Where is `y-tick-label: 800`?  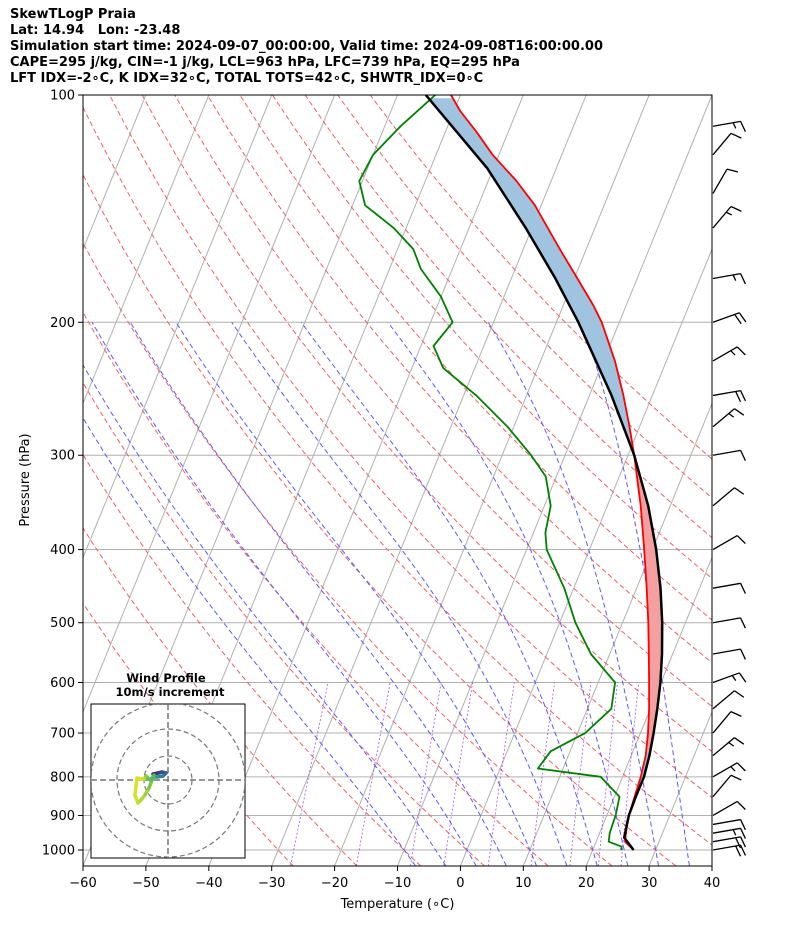 y-tick-label: 800 is located at coordinates (62, 777).